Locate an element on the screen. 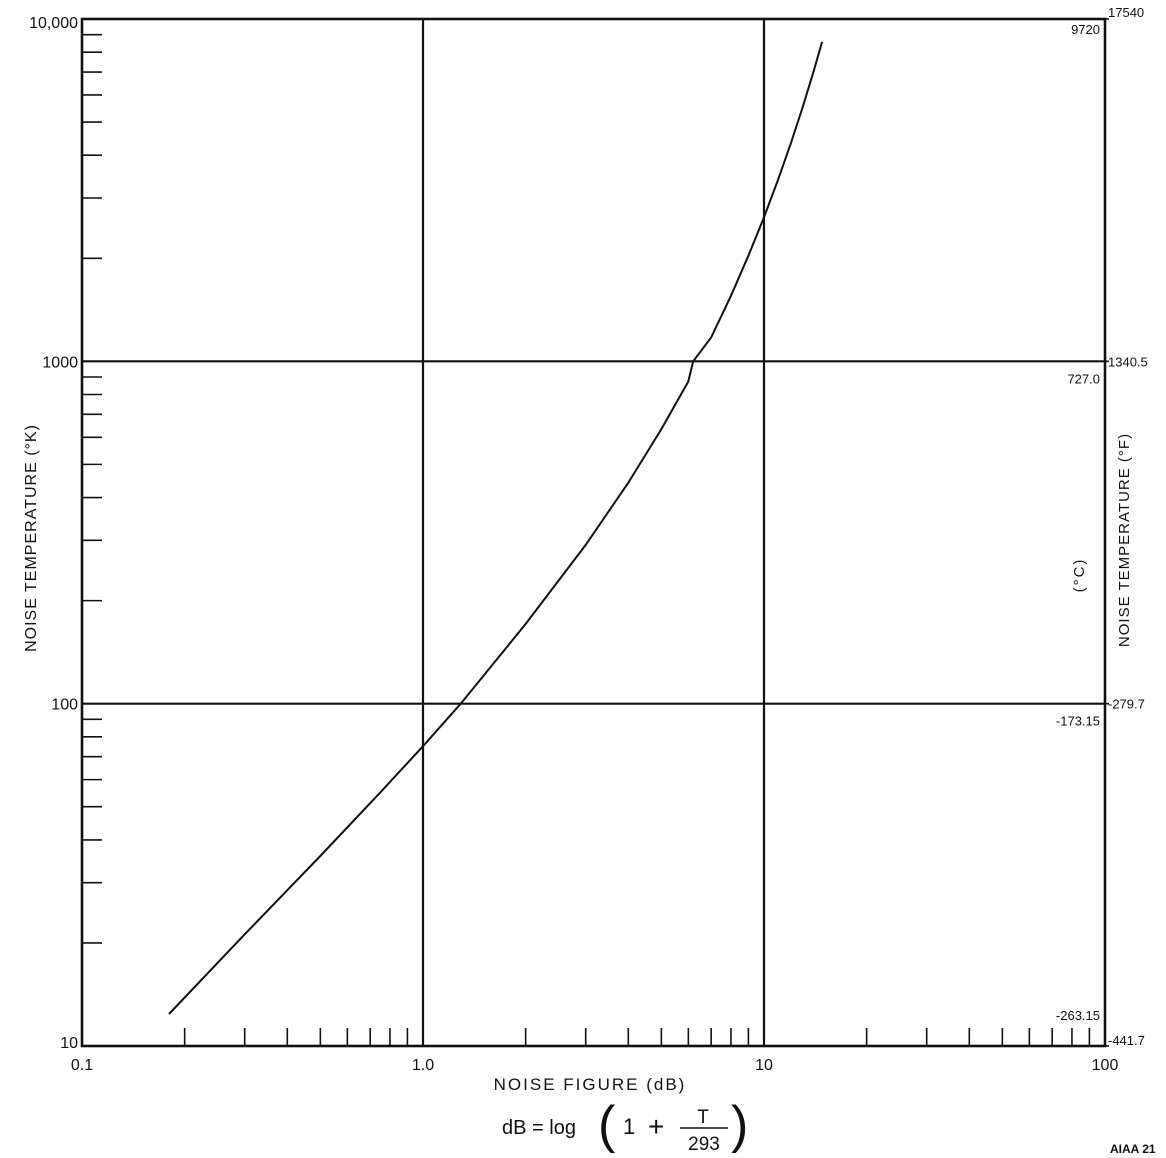 The height and width of the screenshot is (1158, 1166). formula: dB = log ( 1 + T 293 ) is located at coordinates (625, 1125).